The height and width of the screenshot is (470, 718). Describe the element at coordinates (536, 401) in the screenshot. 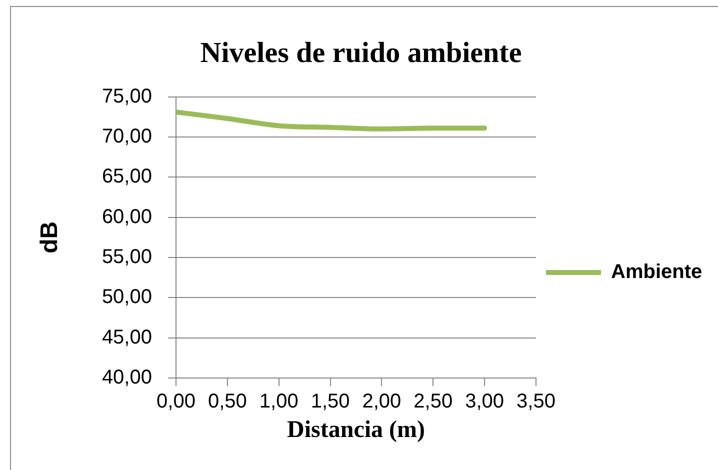

I see `x-tick-label: 3,50` at that location.